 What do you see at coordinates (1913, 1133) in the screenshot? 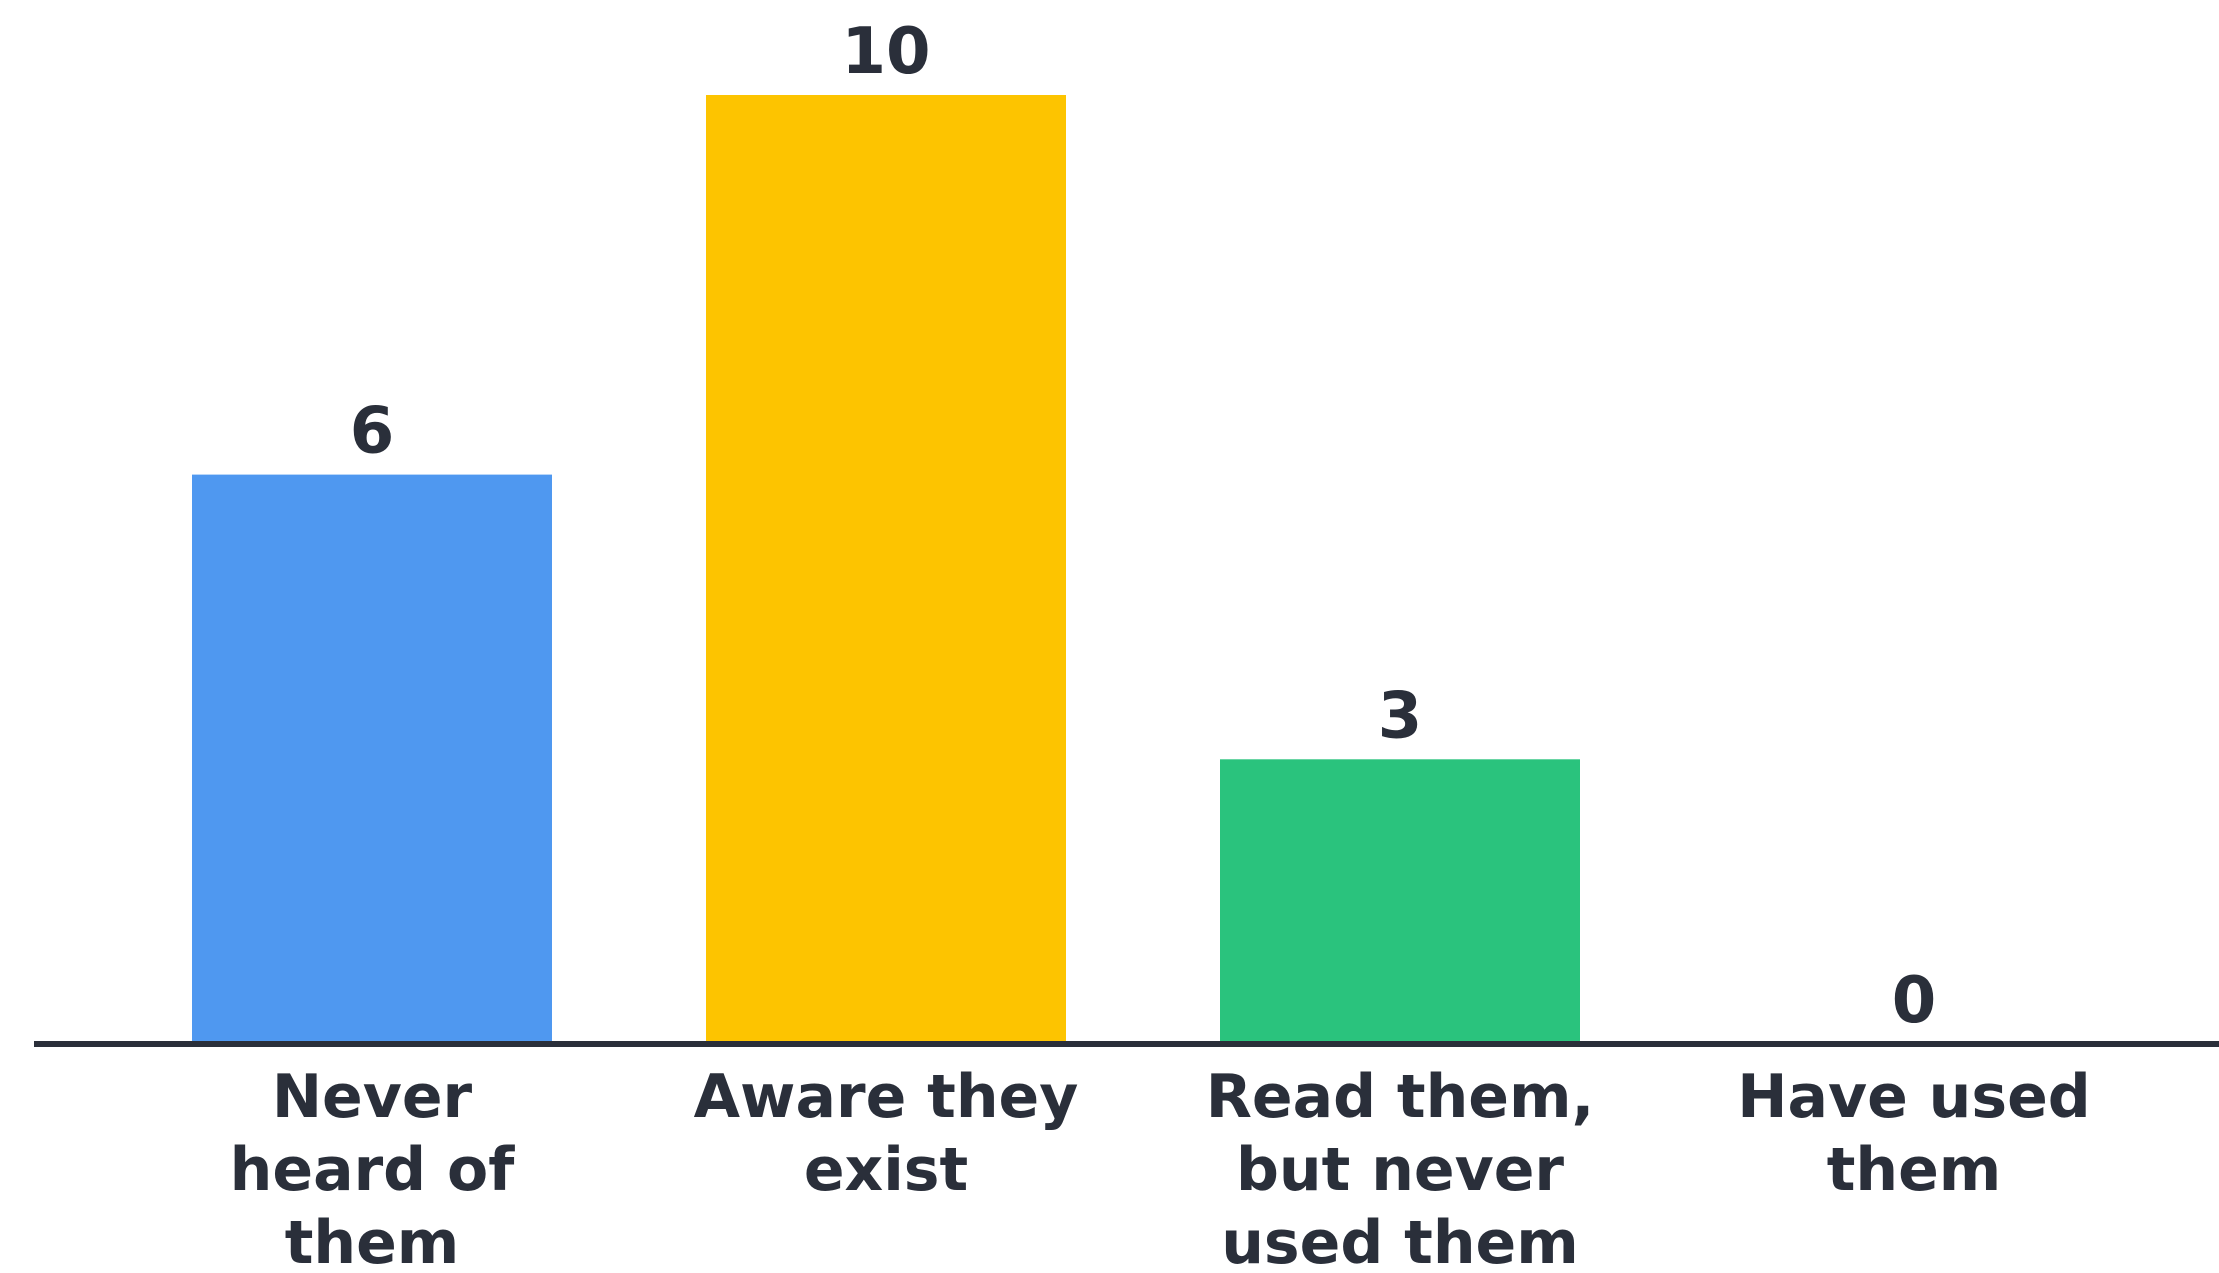
I see `category-label-4: Have used them` at bounding box center [1913, 1133].